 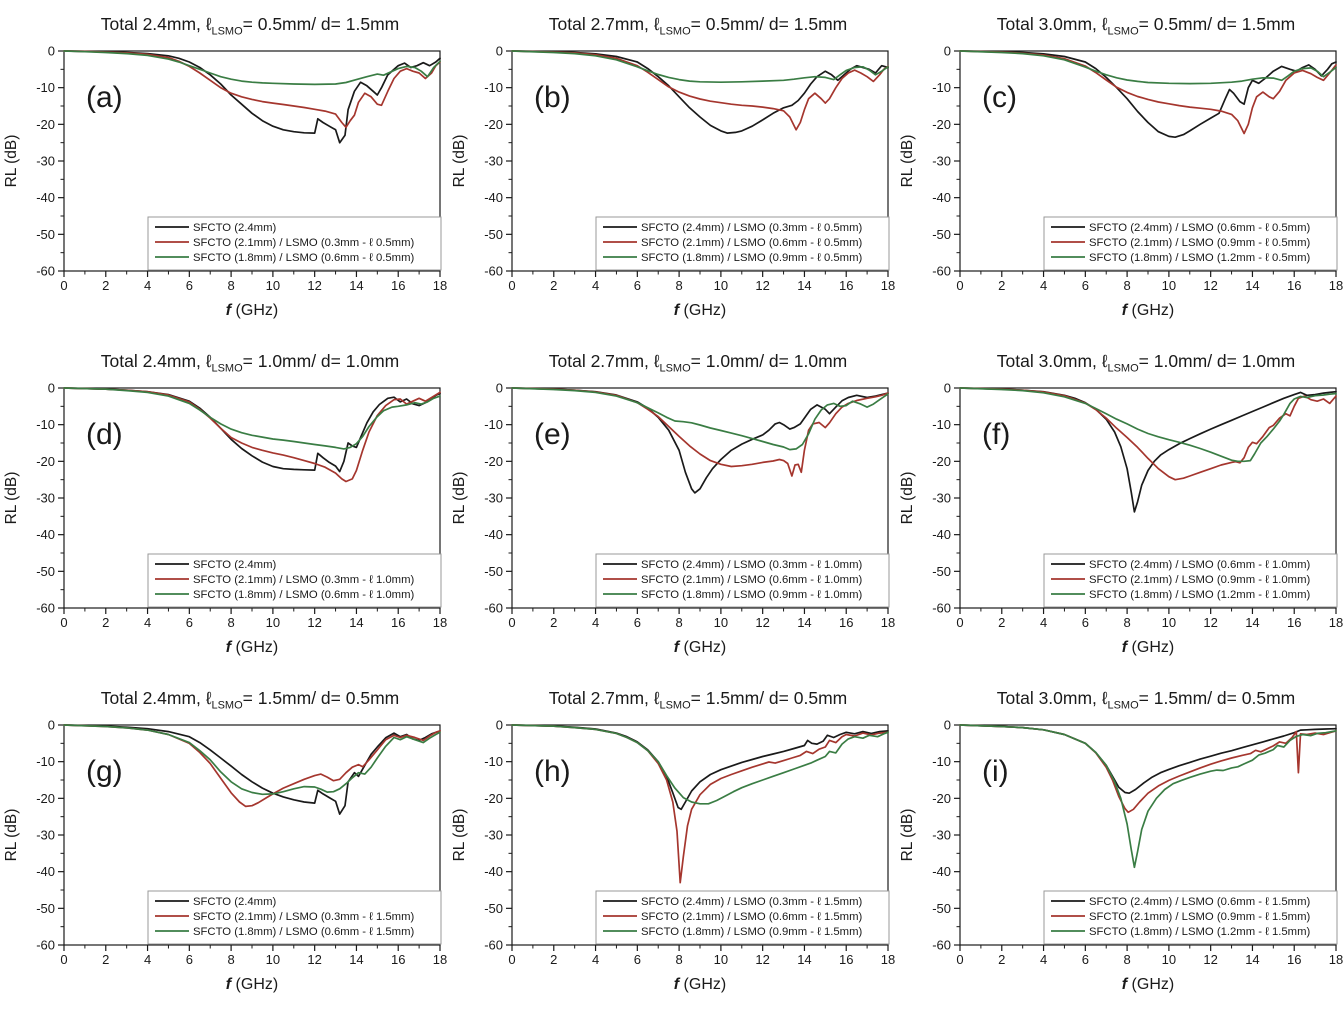 What do you see at coordinates (1252, 285) in the screenshot?
I see `x-tick-label: 14` at bounding box center [1252, 285].